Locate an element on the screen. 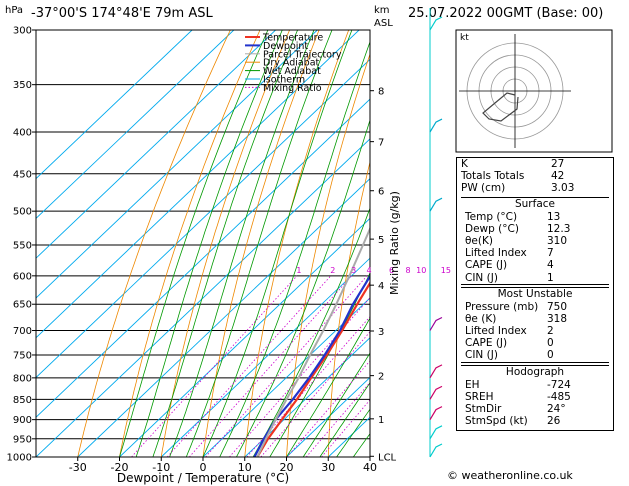 Image resolution: width=629 pixels, height=486 pixels. surface-label: CAPE (J) is located at coordinates (486, 265).